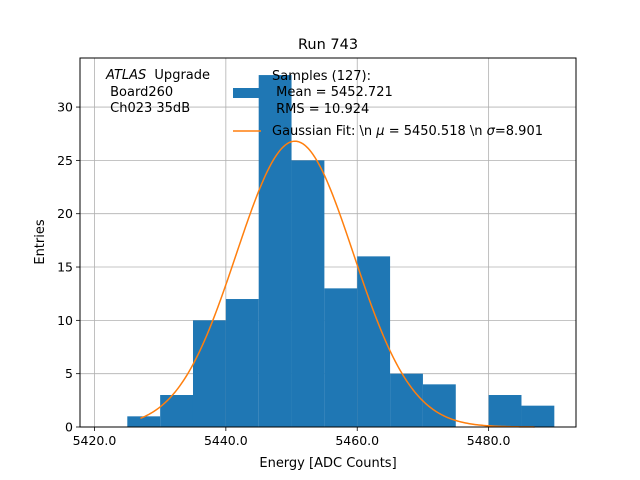 The width and height of the screenshot is (640, 480). What do you see at coordinates (491, 131) in the screenshot?
I see `legend-fit-sigma: σ` at bounding box center [491, 131].